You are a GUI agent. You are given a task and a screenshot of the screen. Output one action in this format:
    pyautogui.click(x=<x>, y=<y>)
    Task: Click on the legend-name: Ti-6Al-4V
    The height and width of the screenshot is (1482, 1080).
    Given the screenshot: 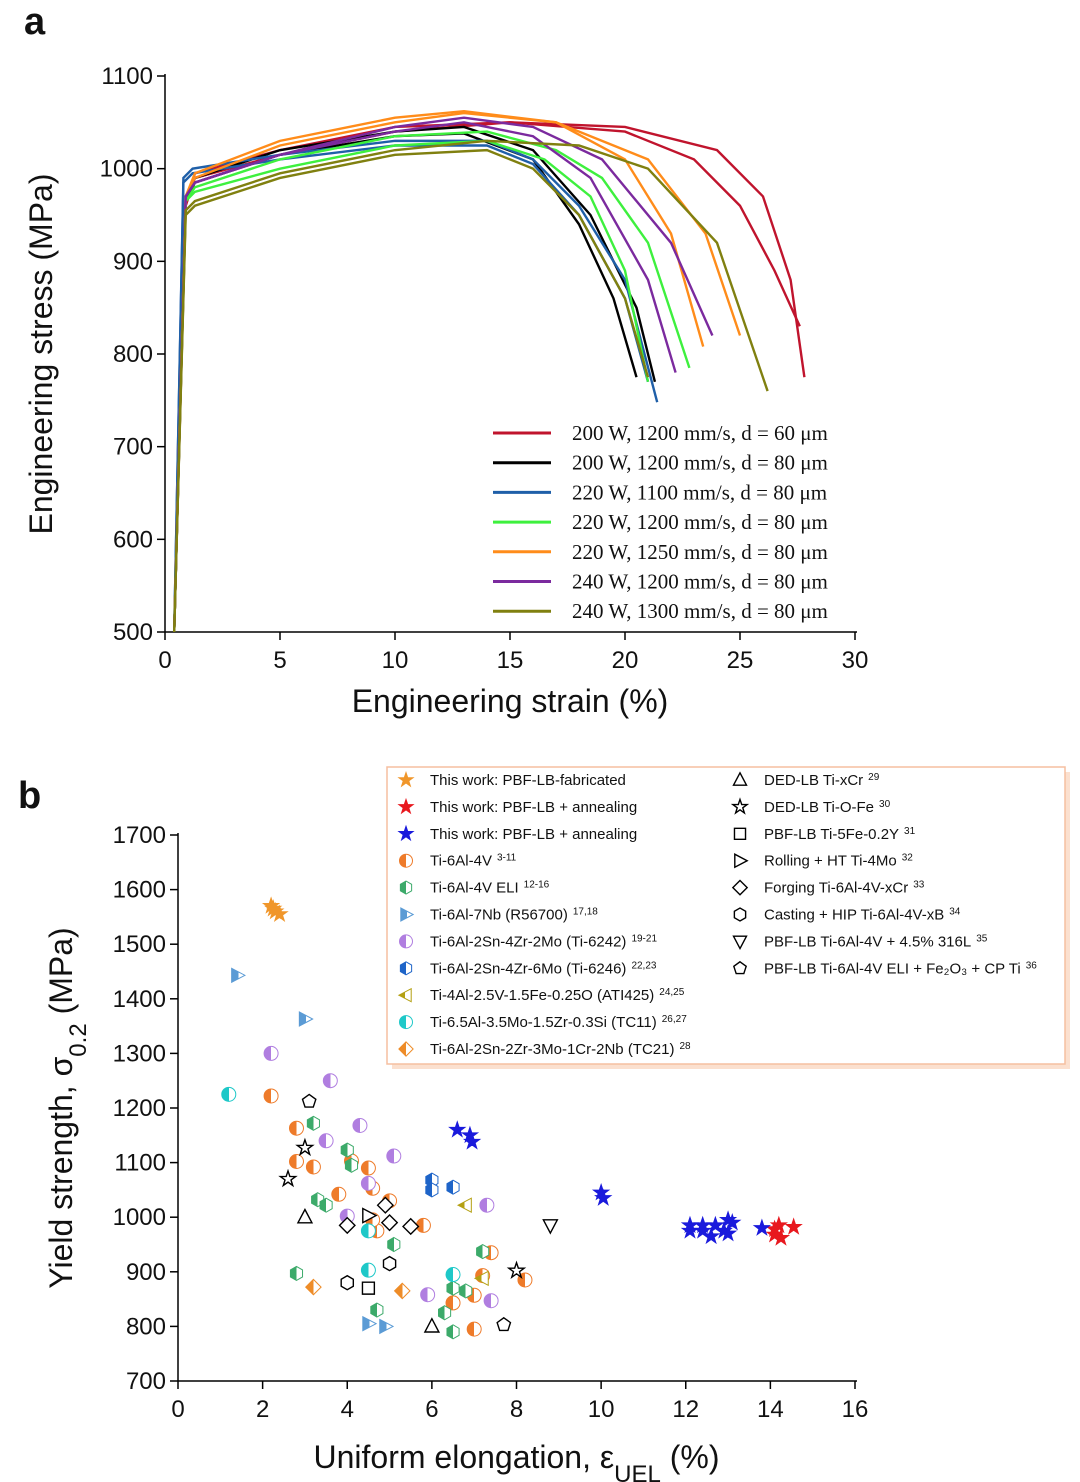 What is the action you would take?
    pyautogui.click(x=461, y=861)
    